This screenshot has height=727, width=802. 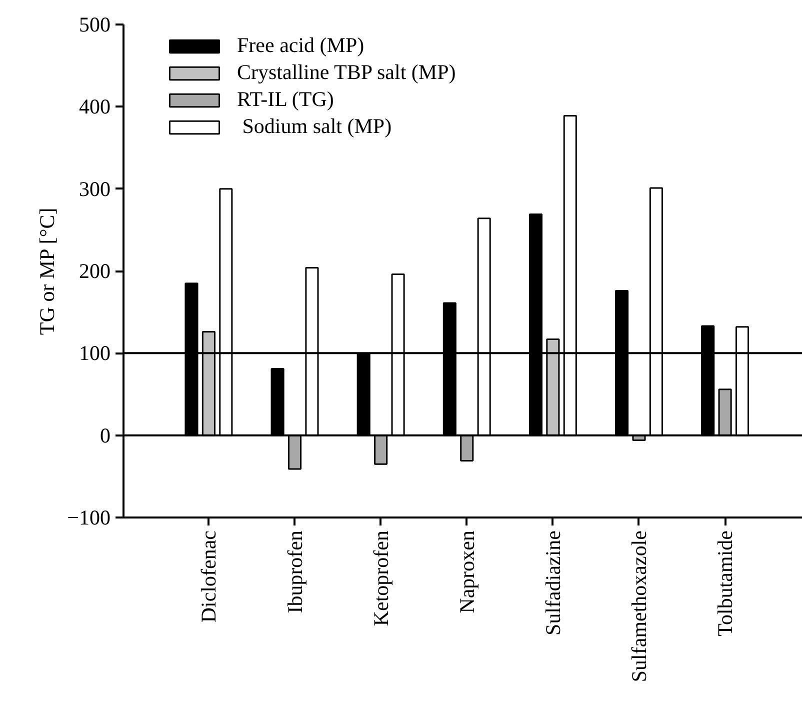 What do you see at coordinates (94, 24) in the screenshot?
I see `y-tick-label: 500` at bounding box center [94, 24].